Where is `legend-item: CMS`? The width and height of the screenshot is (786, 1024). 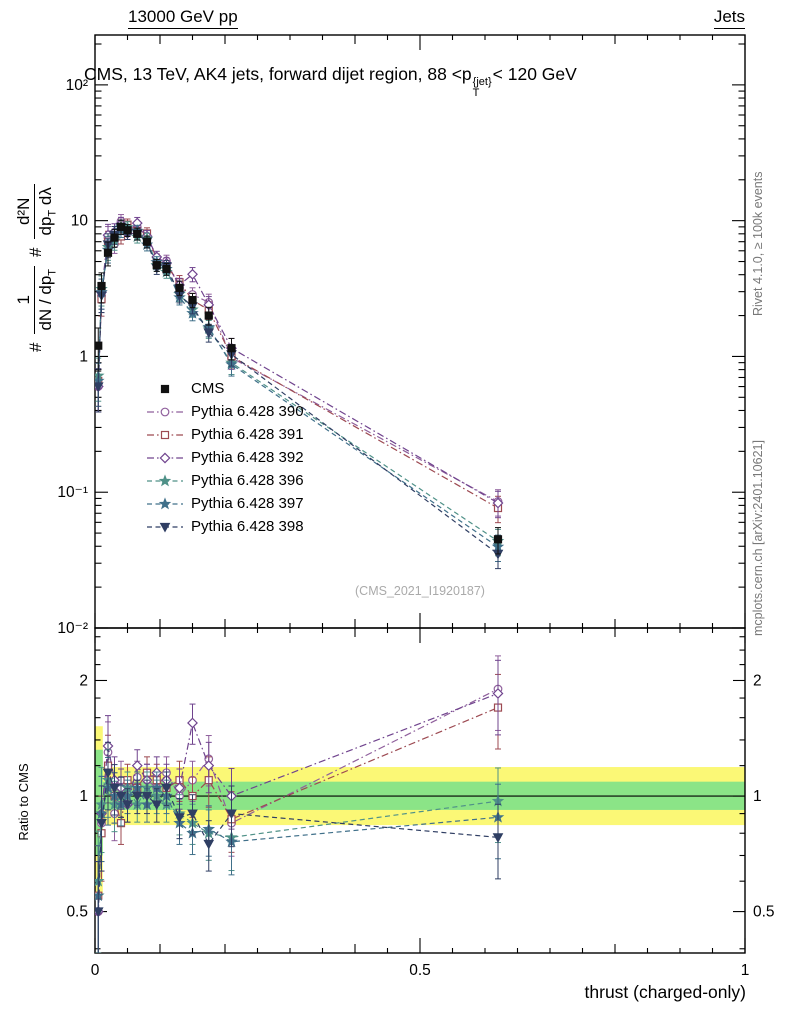
legend-item: CMS is located at coordinates (225, 388).